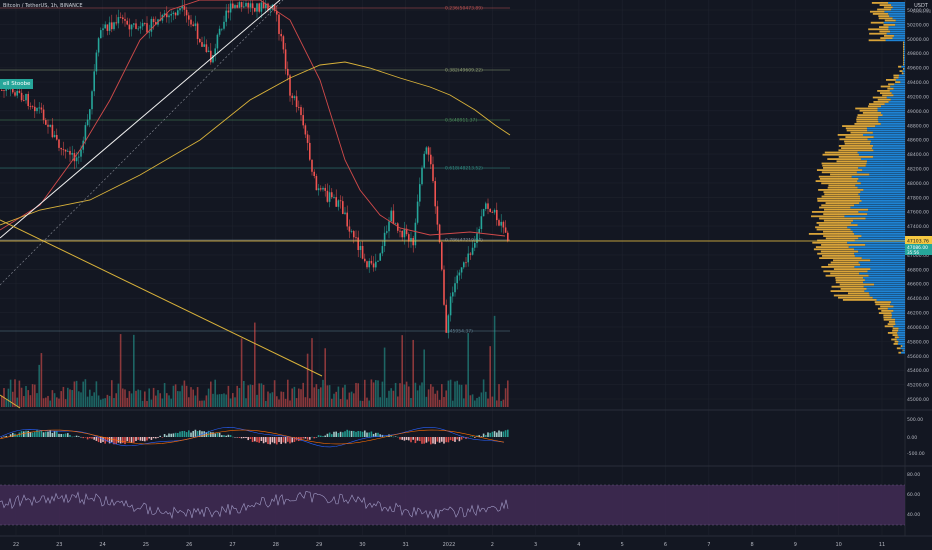  What do you see at coordinates (254, 505) in the screenshot?
I see `rsi-line` at bounding box center [254, 505].